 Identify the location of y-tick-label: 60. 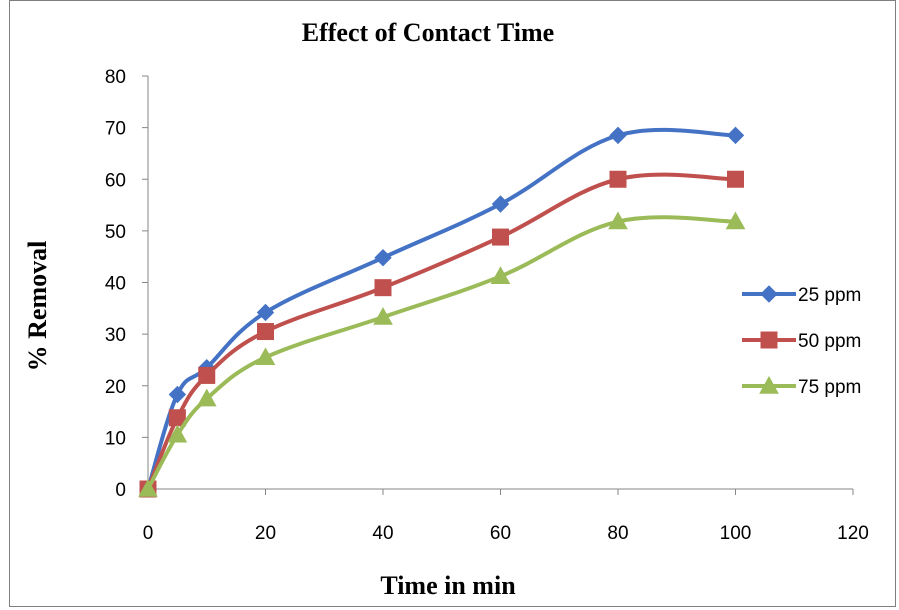
(115, 180).